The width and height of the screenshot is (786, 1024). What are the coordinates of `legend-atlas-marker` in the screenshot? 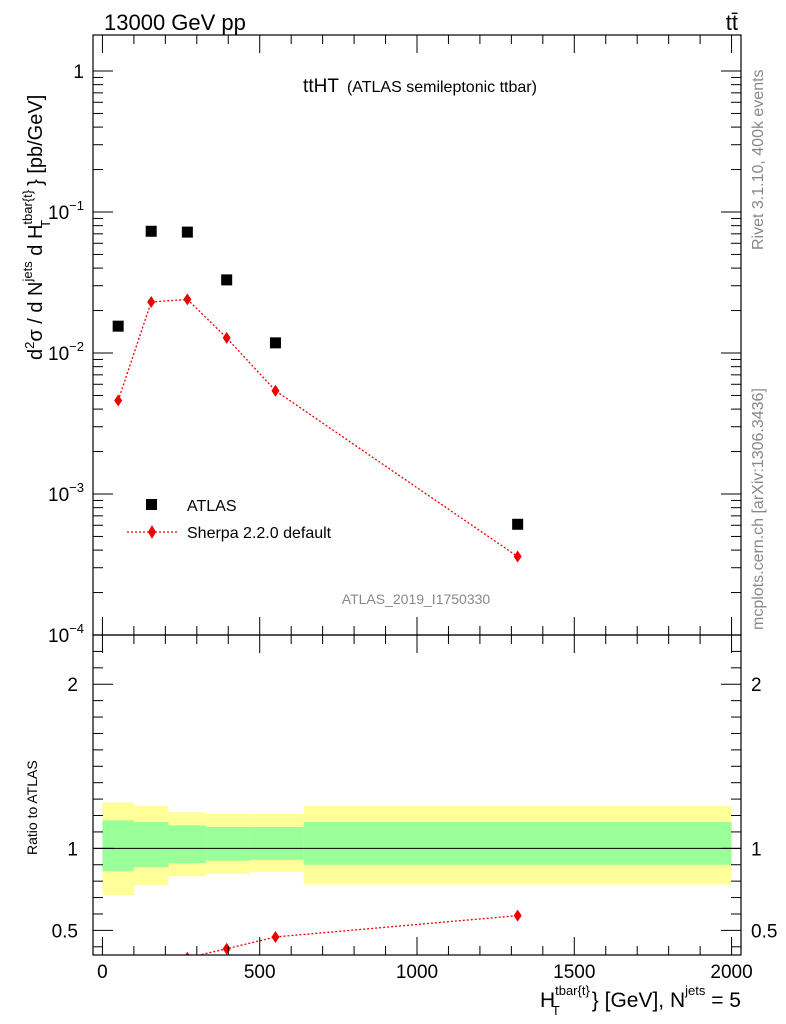 It's located at (151, 504).